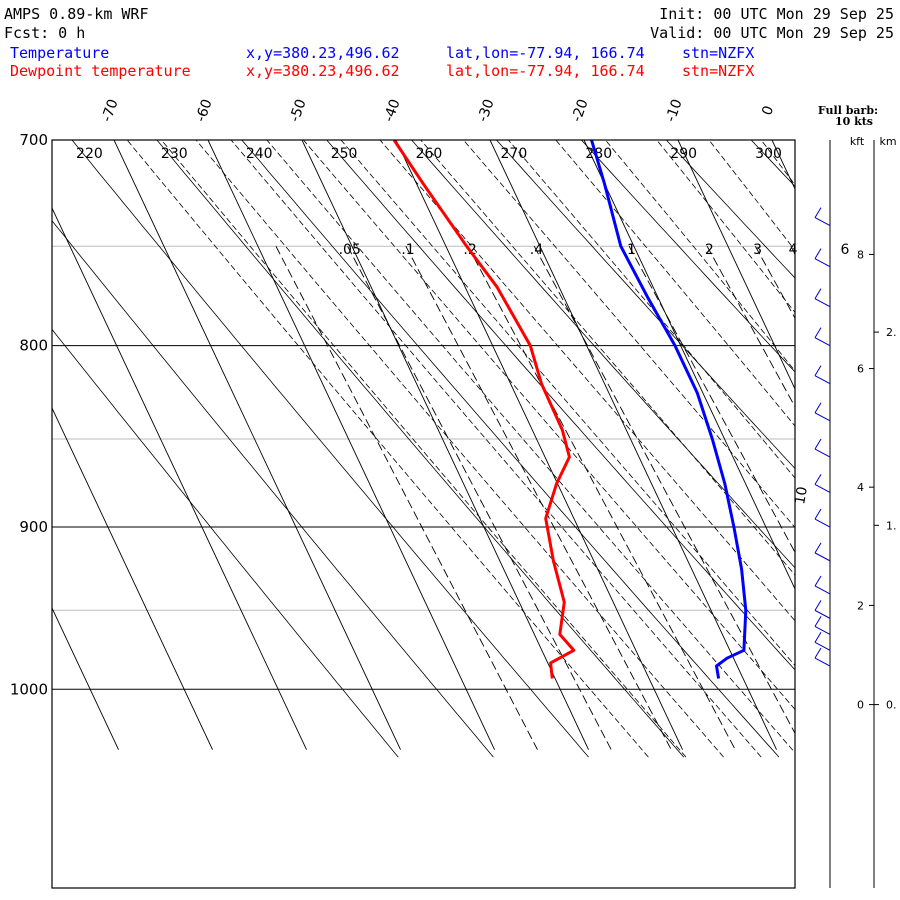 This screenshot has height=900, width=900. I want to click on legend-temperature-latlon: lat,lon=-77.94, 166.74, so click(545, 53).